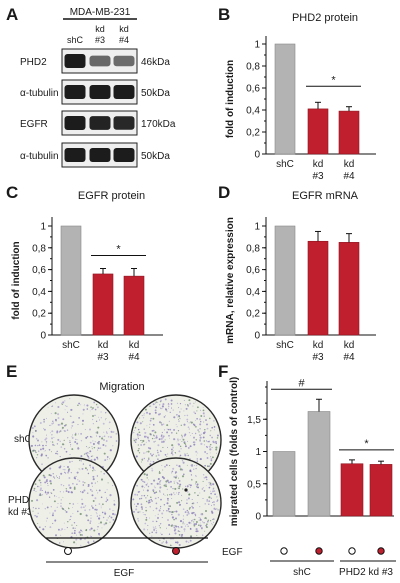 The image size is (400, 583). Describe the element at coordinates (381, 551) in the screenshot. I see `egf-on-marker` at that location.